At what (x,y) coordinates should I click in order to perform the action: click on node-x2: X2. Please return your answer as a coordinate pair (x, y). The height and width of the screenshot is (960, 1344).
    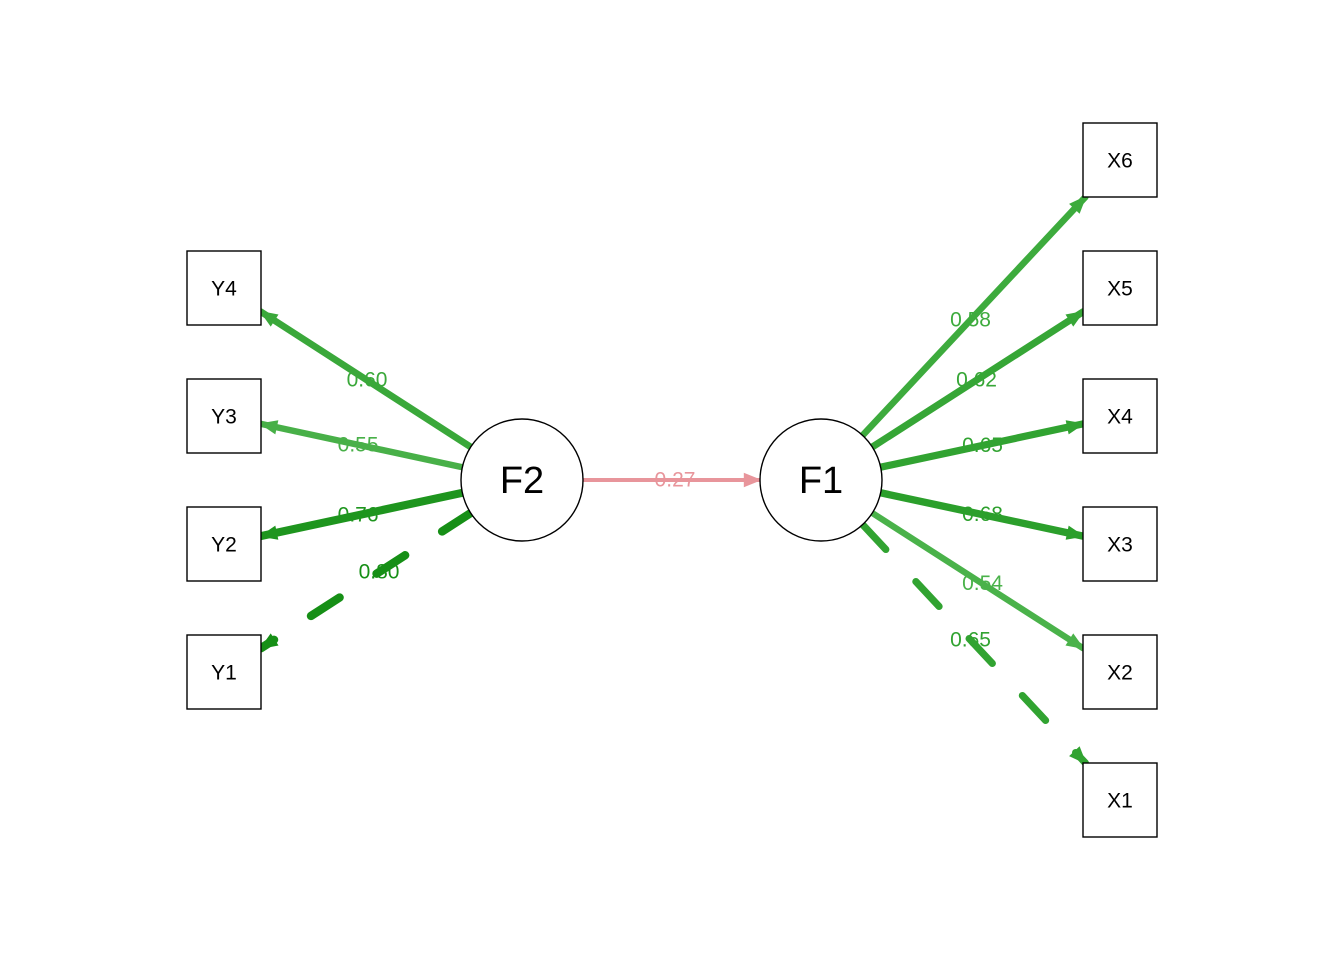
    Looking at the image, I should click on (1120, 672).